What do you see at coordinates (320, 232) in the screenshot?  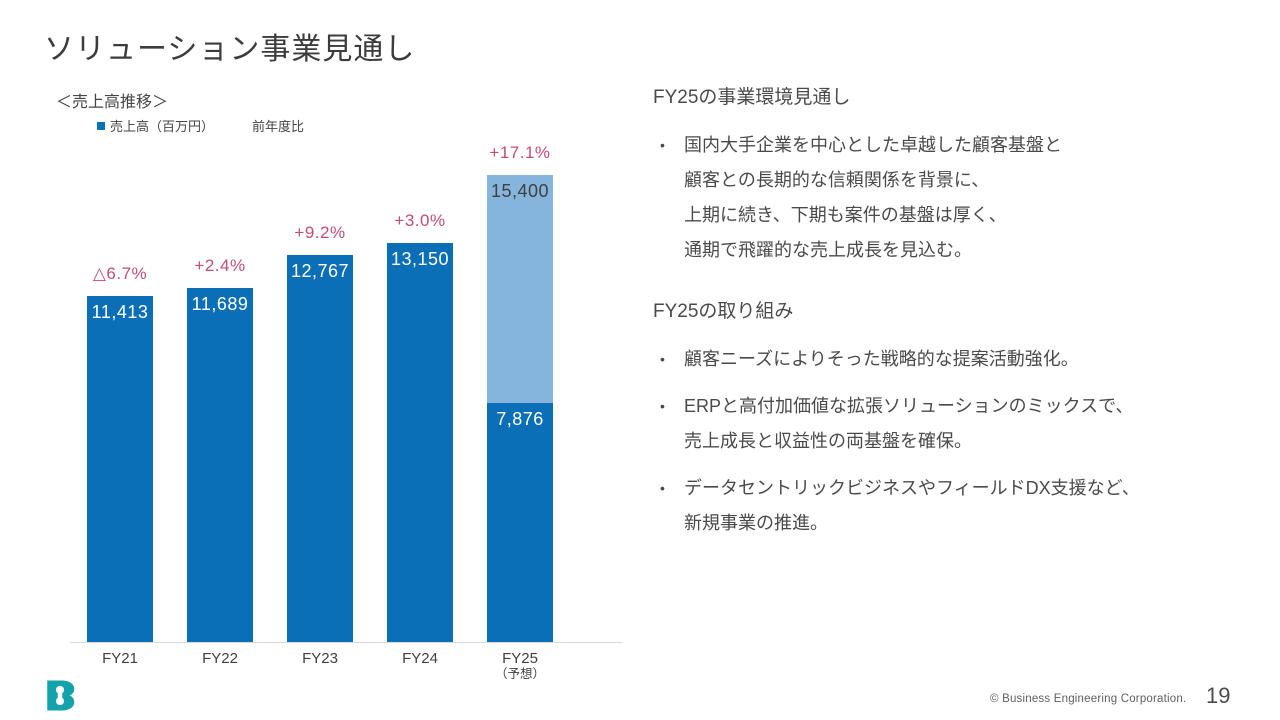 I see `bar-yoy-label: +9.2%` at bounding box center [320, 232].